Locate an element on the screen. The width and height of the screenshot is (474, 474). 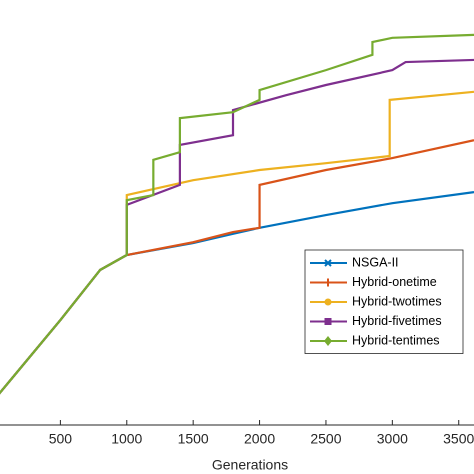
legend-label: Hybrid-twotimes is located at coordinates (397, 301).